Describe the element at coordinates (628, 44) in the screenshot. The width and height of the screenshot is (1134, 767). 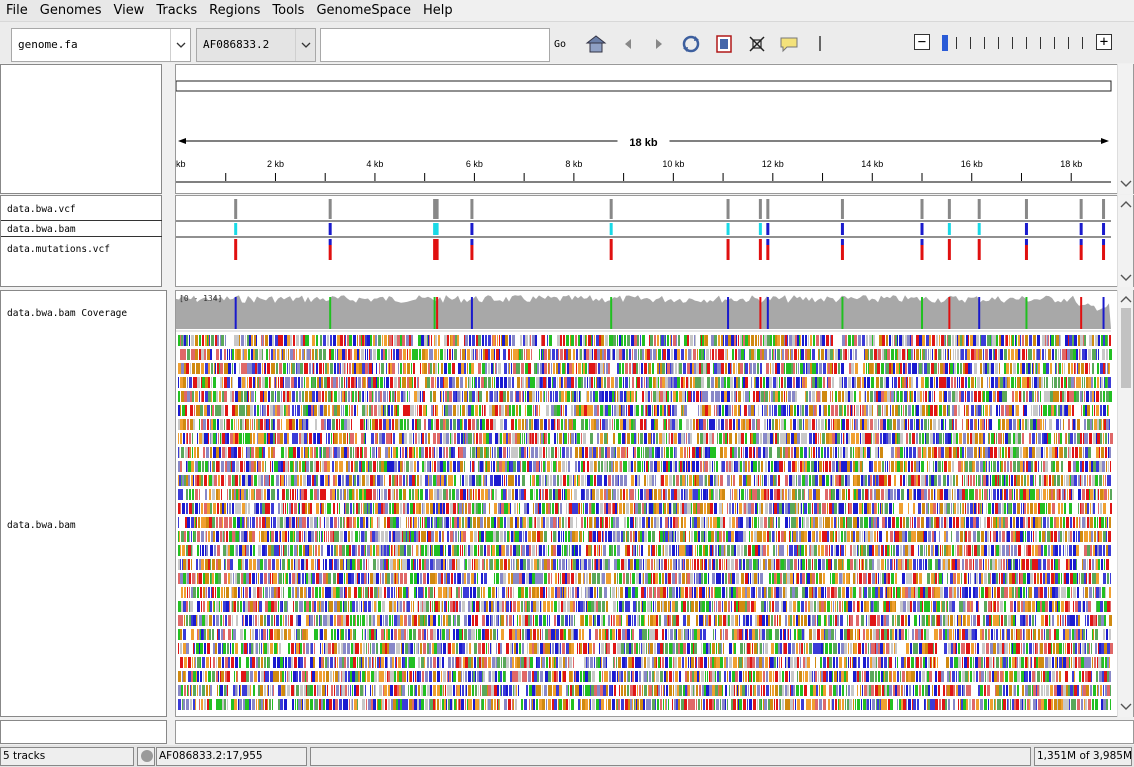
I see `back-icon` at that location.